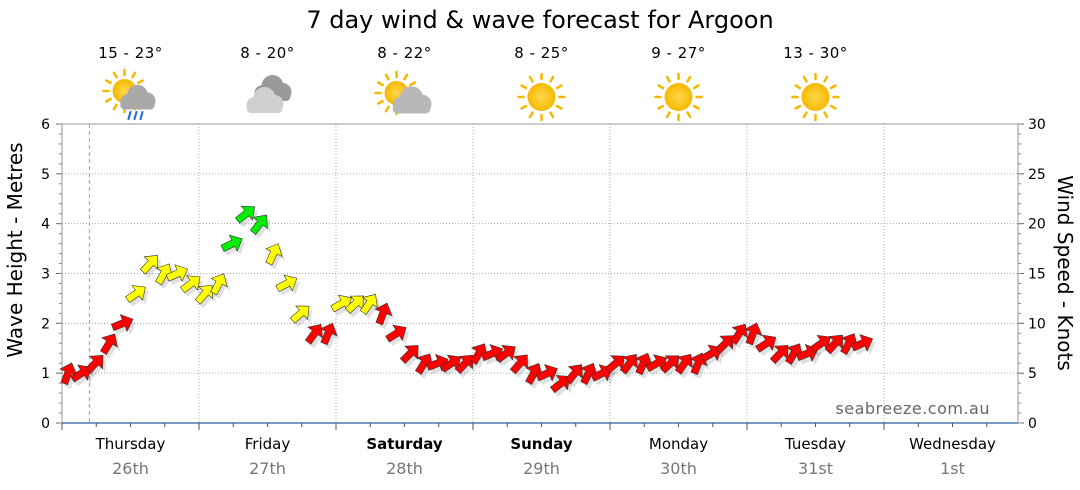 This screenshot has height=490, width=1080. What do you see at coordinates (130, 468) in the screenshot?
I see `day-date-label: 26th` at bounding box center [130, 468].